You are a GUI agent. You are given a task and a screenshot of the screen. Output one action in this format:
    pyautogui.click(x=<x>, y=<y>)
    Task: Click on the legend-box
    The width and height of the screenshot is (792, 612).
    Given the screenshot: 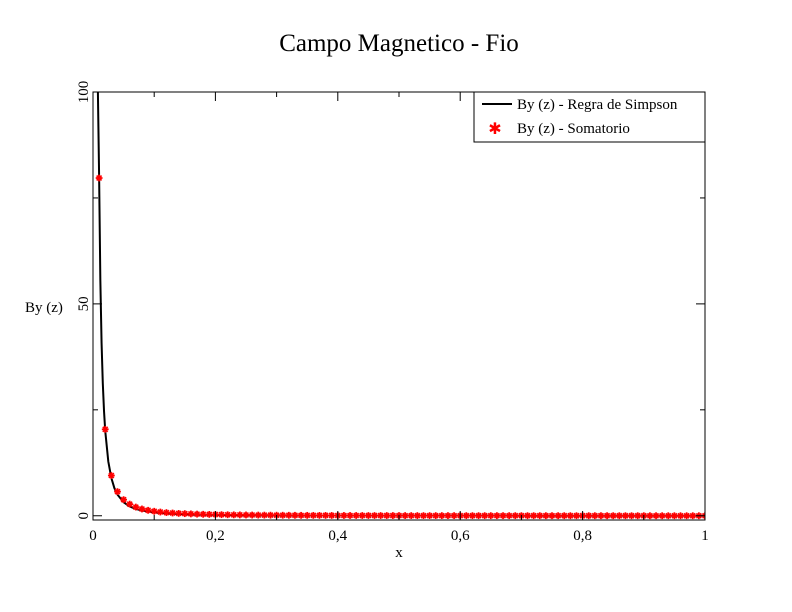 What is the action you would take?
    pyautogui.click(x=589, y=117)
    